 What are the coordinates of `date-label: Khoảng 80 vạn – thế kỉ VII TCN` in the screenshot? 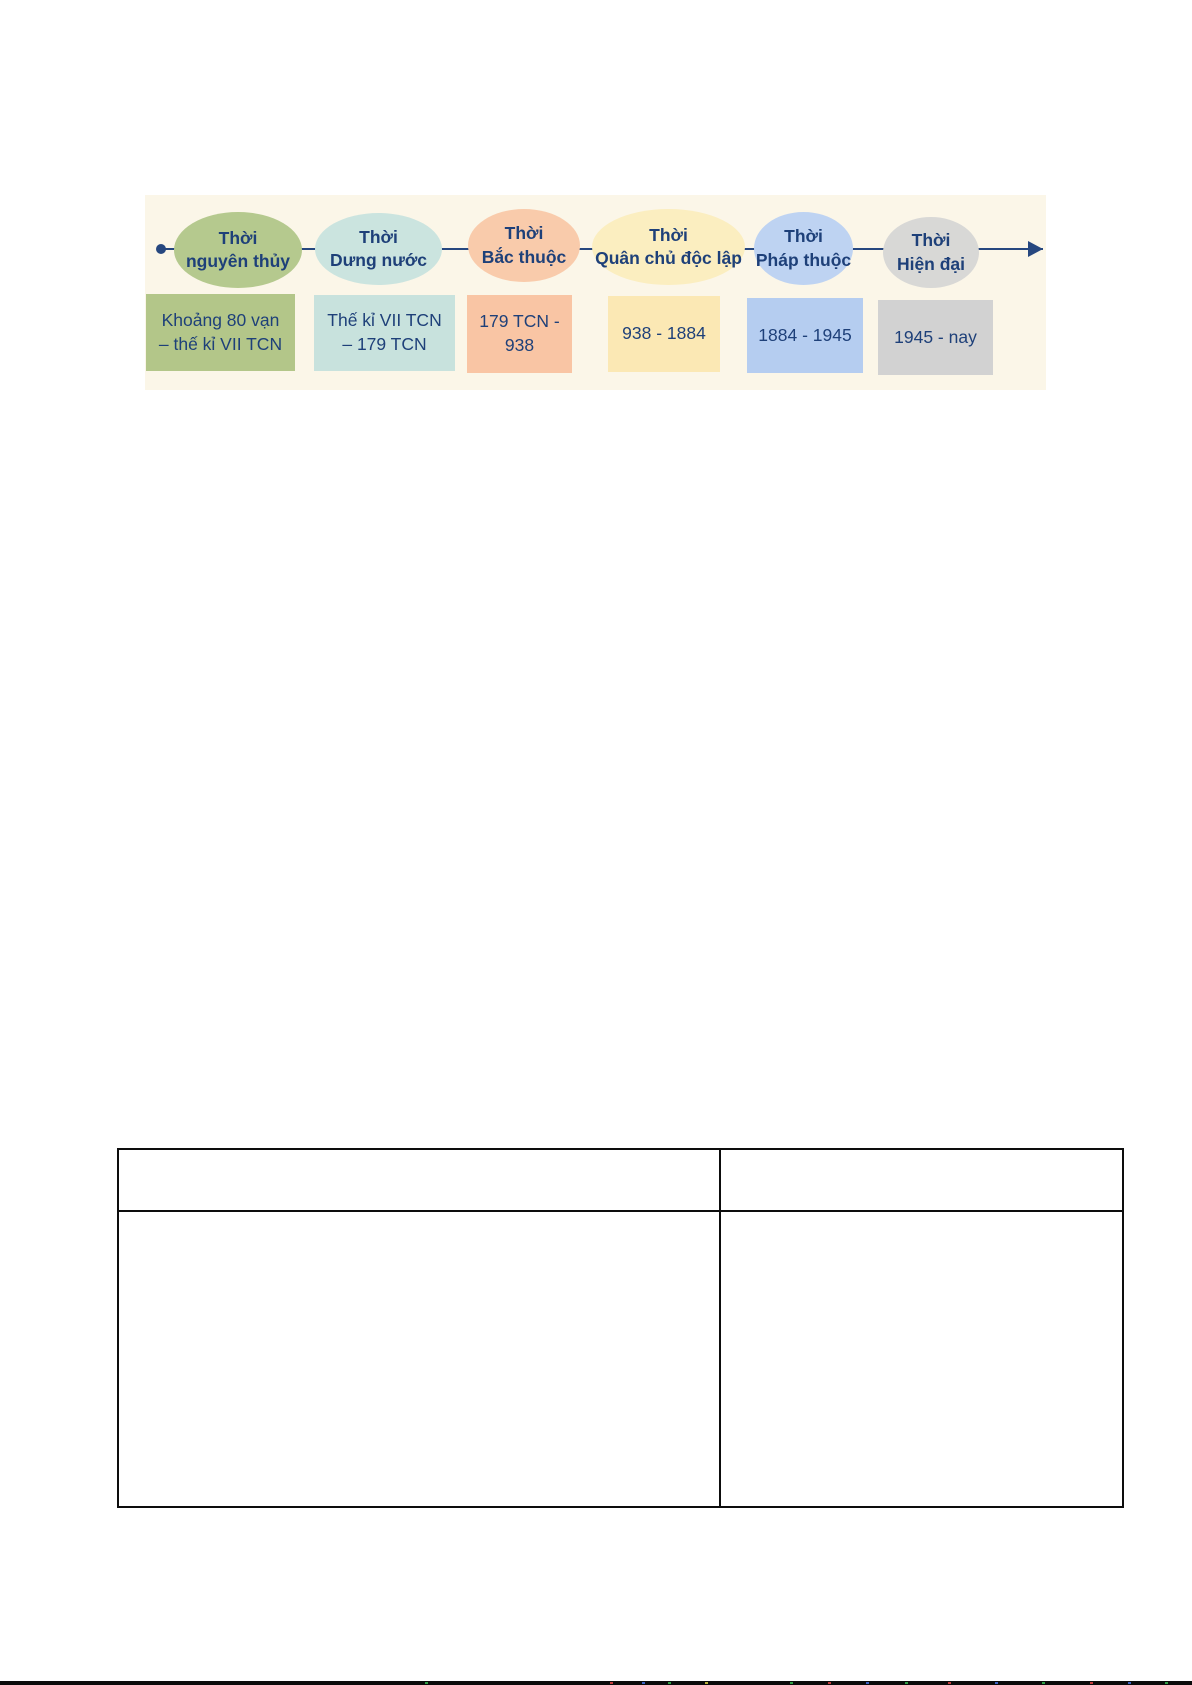 It's located at (220, 331).